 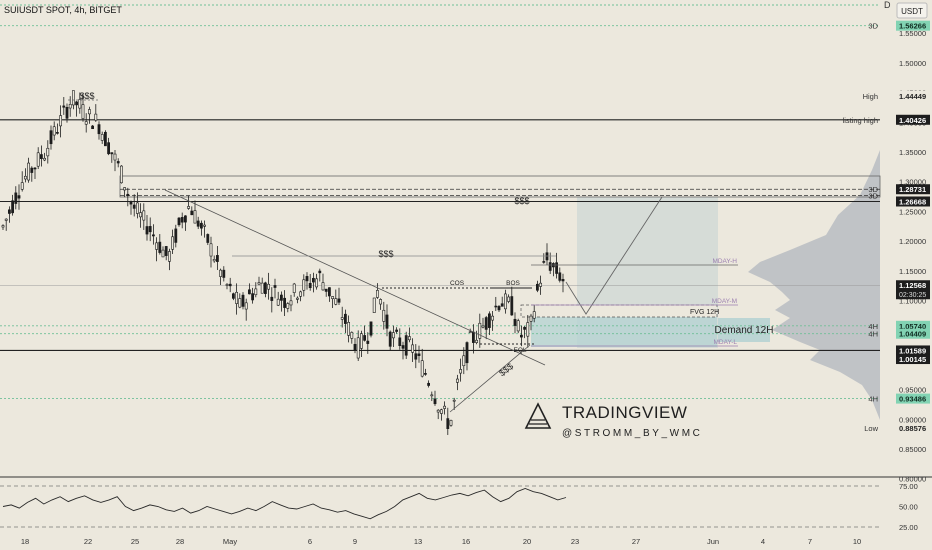 I want to click on liquidity-label-mid: $$$, so click(x=385, y=254).